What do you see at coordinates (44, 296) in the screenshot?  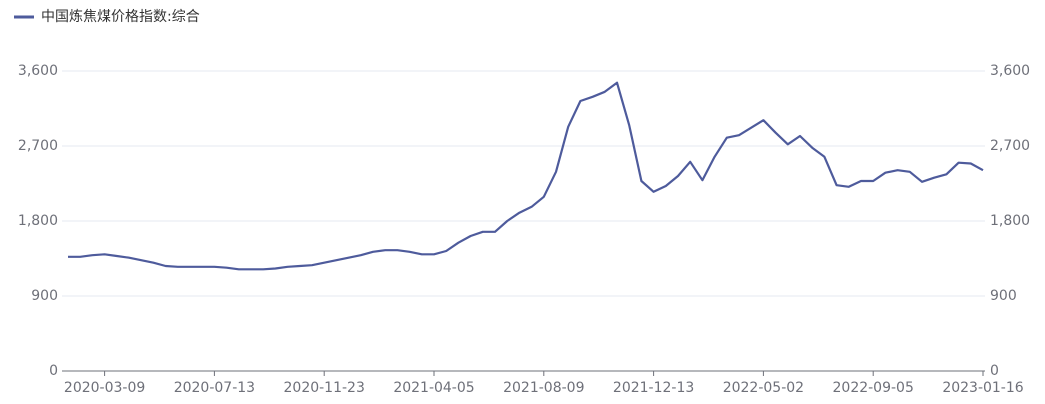 I see `y-tick-label: 900` at bounding box center [44, 296].